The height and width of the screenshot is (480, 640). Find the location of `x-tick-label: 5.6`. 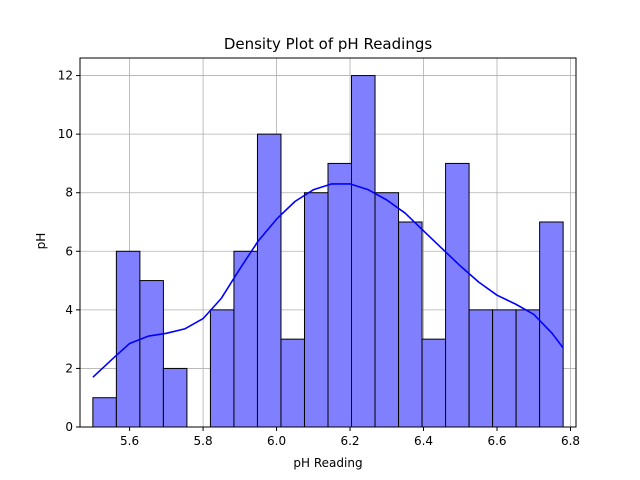

x-tick-label: 5.6 is located at coordinates (129, 441).